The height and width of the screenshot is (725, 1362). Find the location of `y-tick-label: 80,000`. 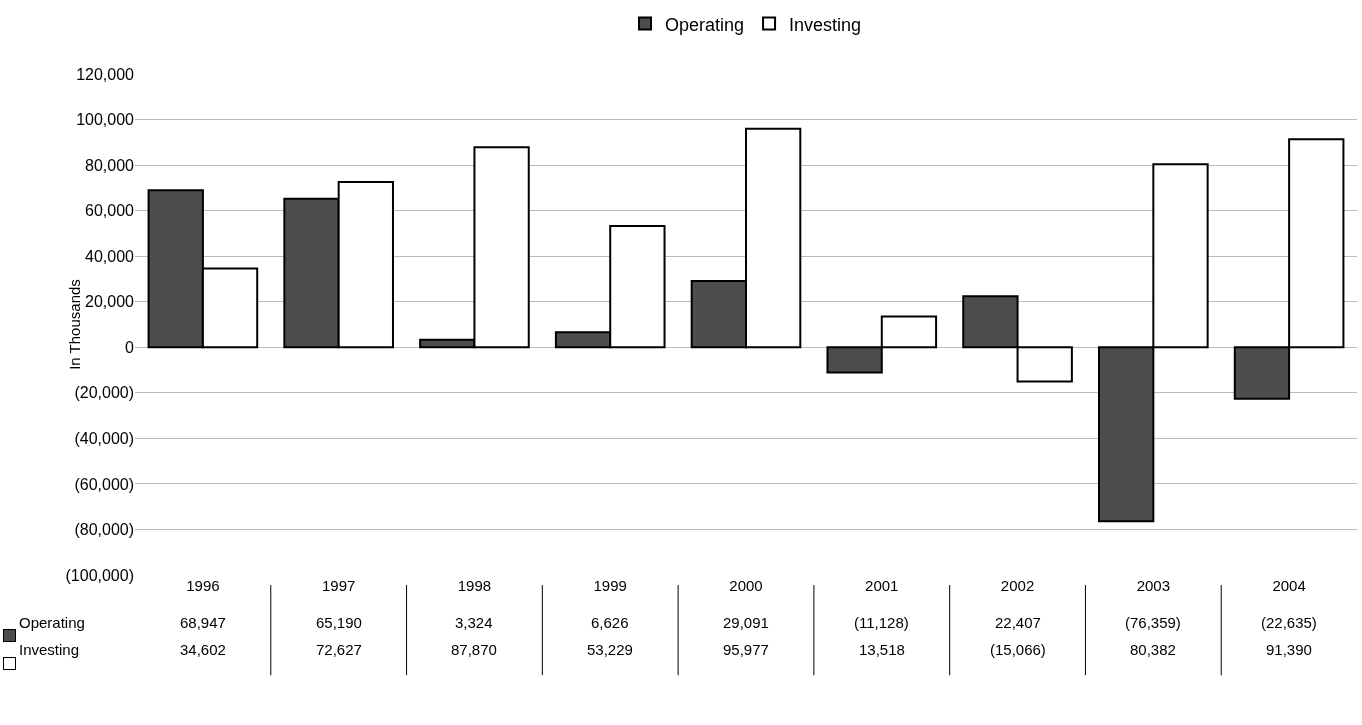

y-tick-label: 80,000 is located at coordinates (110, 165).